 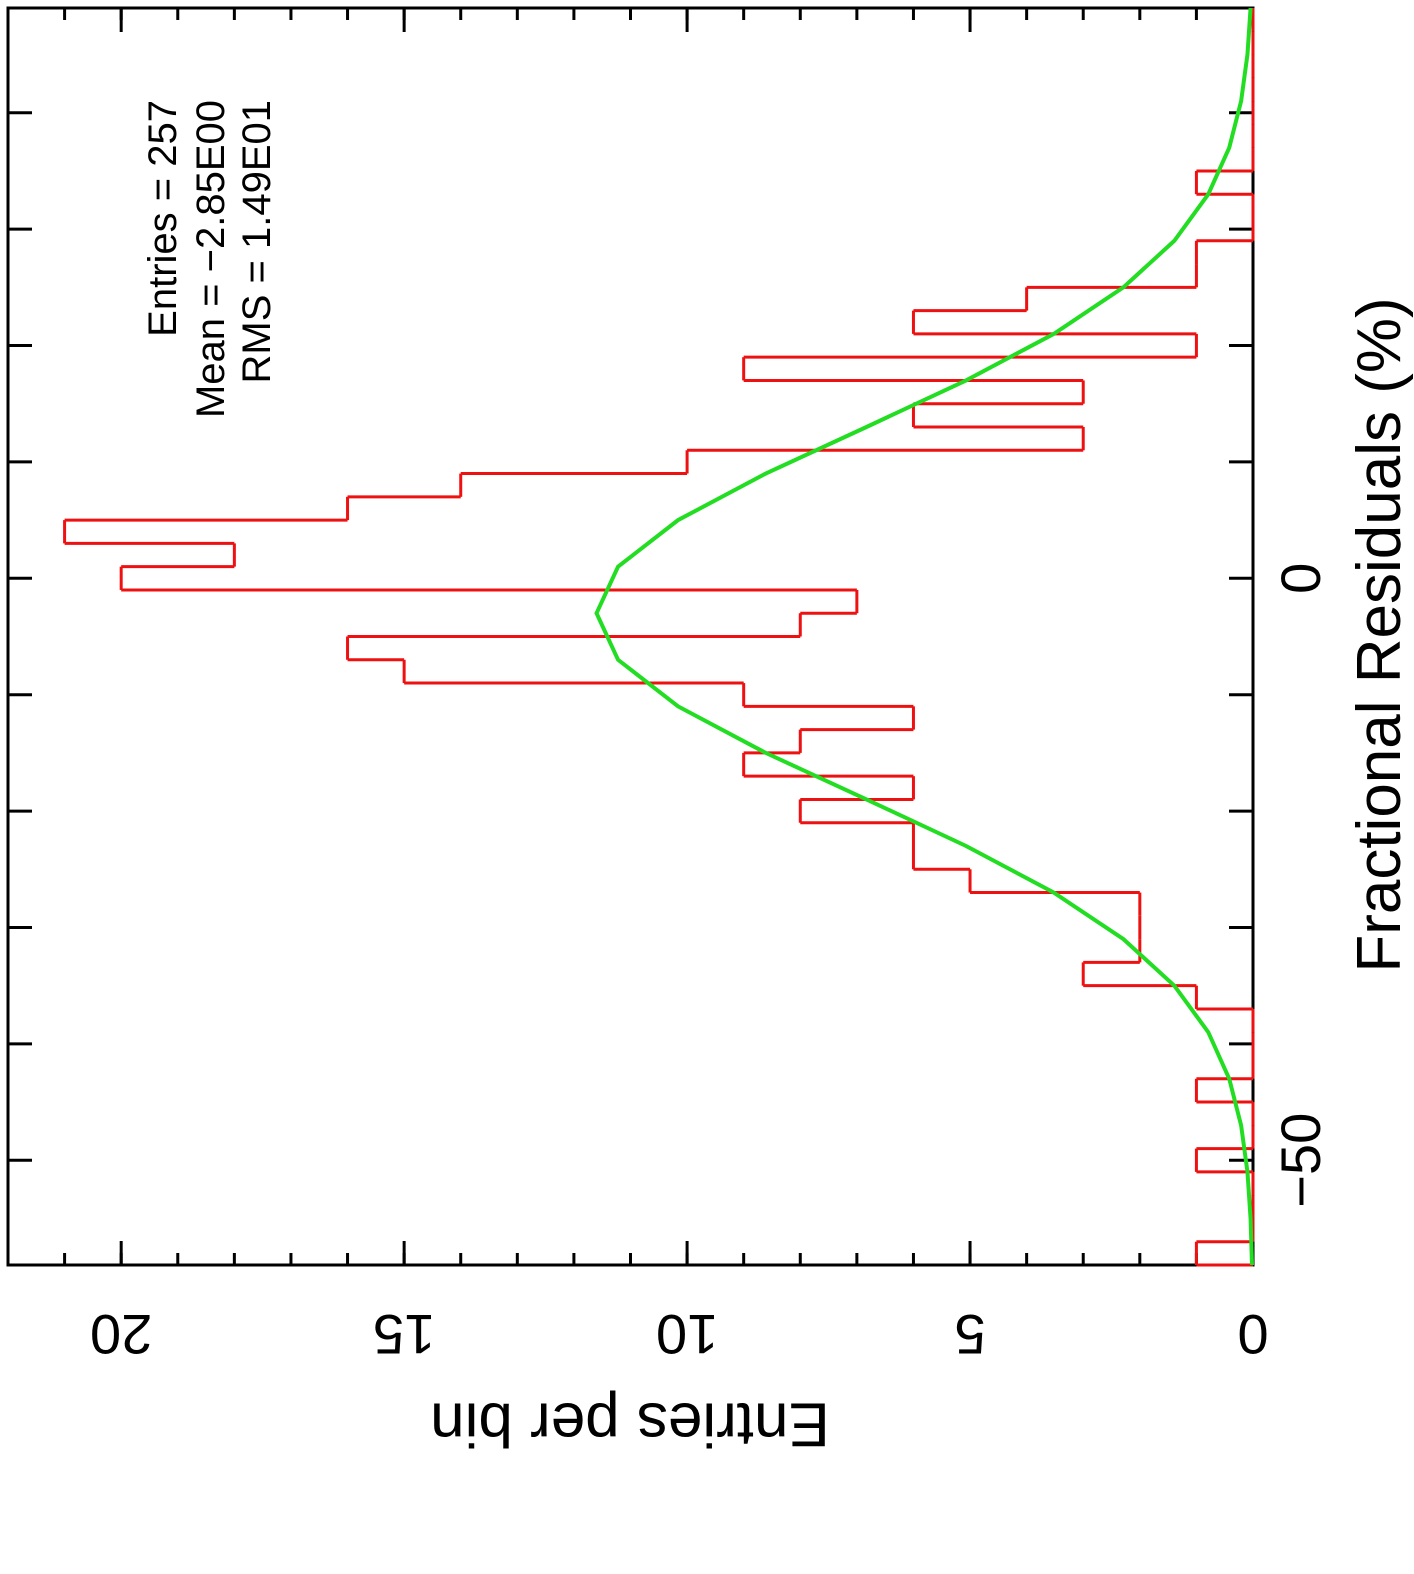 I want to click on x-tick-label: −50, so click(x=1300, y=1160).